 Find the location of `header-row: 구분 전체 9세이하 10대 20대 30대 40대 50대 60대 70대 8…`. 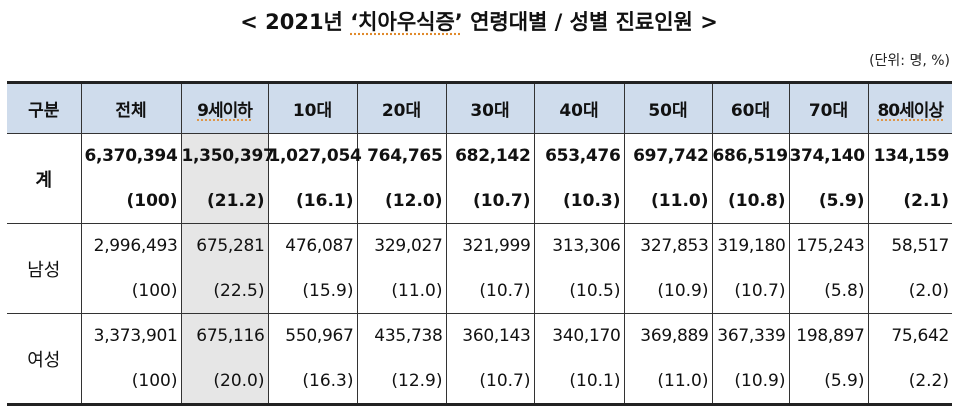

header-row: 구분 전체 9세이하 10대 20대 30대 40대 50대 60대 70대 8… is located at coordinates (479, 108).